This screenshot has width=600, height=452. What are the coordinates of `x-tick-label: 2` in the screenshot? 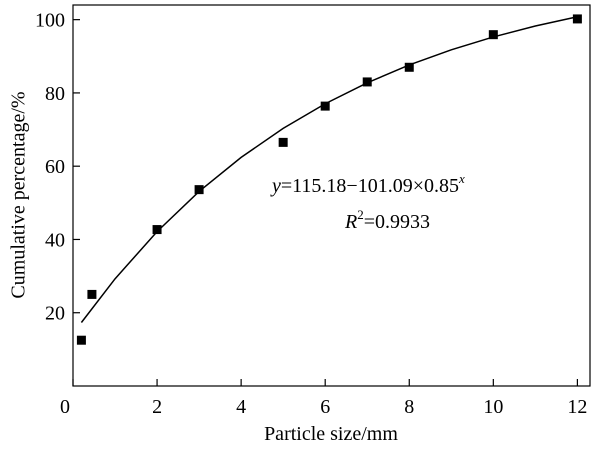 It's located at (157, 407).